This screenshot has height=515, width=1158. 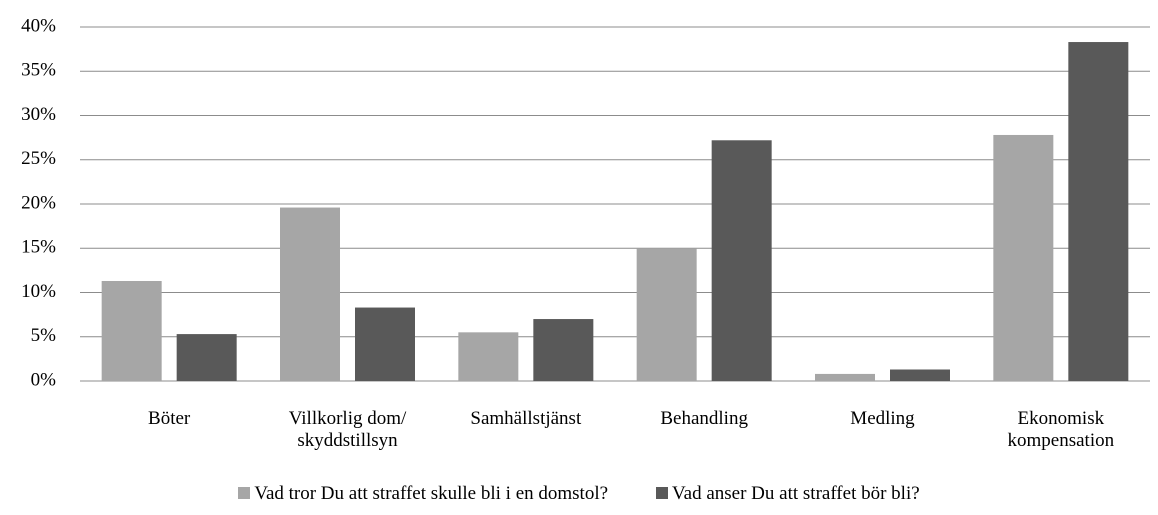 I want to click on y-tick-label: 25%, so click(x=38, y=158).